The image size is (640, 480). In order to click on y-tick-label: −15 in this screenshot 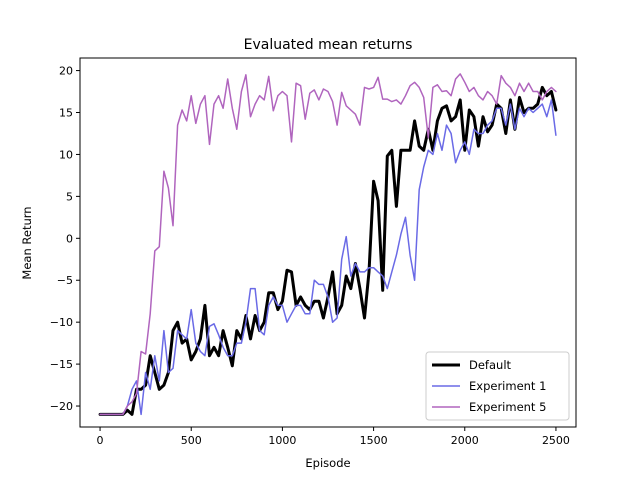, I will do `click(61, 364)`.